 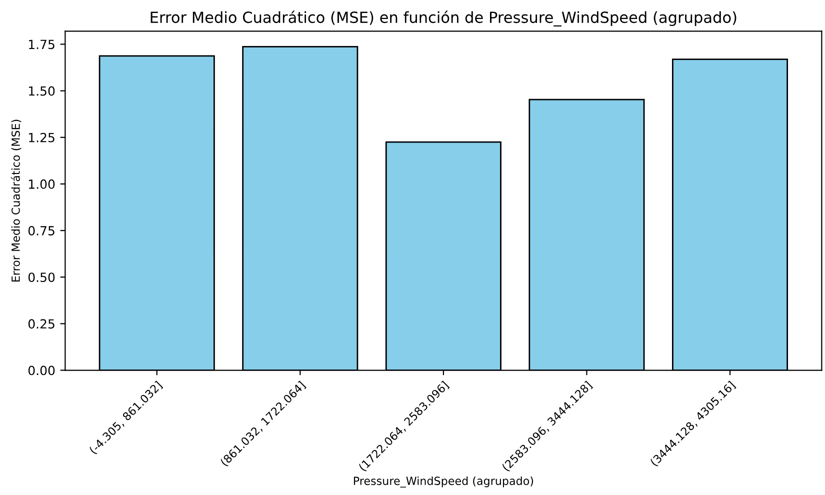 What do you see at coordinates (41, 137) in the screenshot?
I see `y-tick-label: 1.25` at bounding box center [41, 137].